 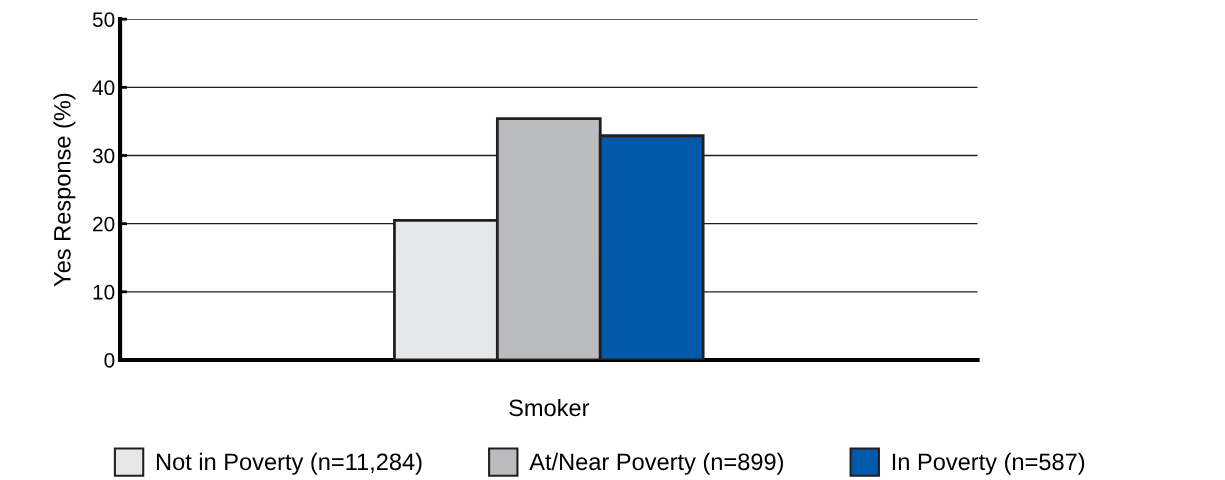 I want to click on y-tick-label: 10, so click(x=104, y=292).